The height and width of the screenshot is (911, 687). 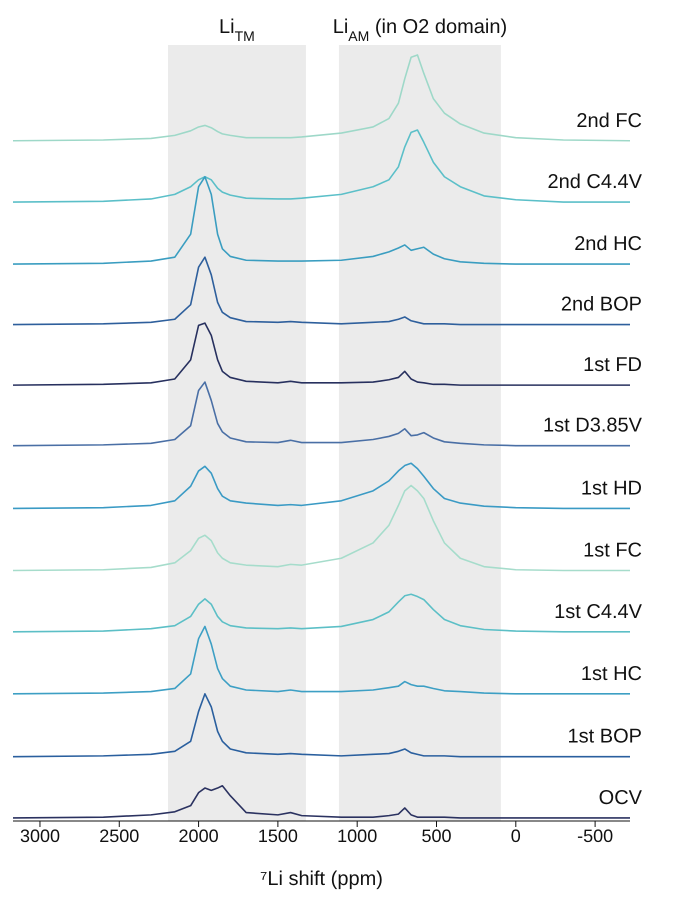 What do you see at coordinates (595, 182) in the screenshot?
I see `series-label: 2nd C4.4V` at bounding box center [595, 182].